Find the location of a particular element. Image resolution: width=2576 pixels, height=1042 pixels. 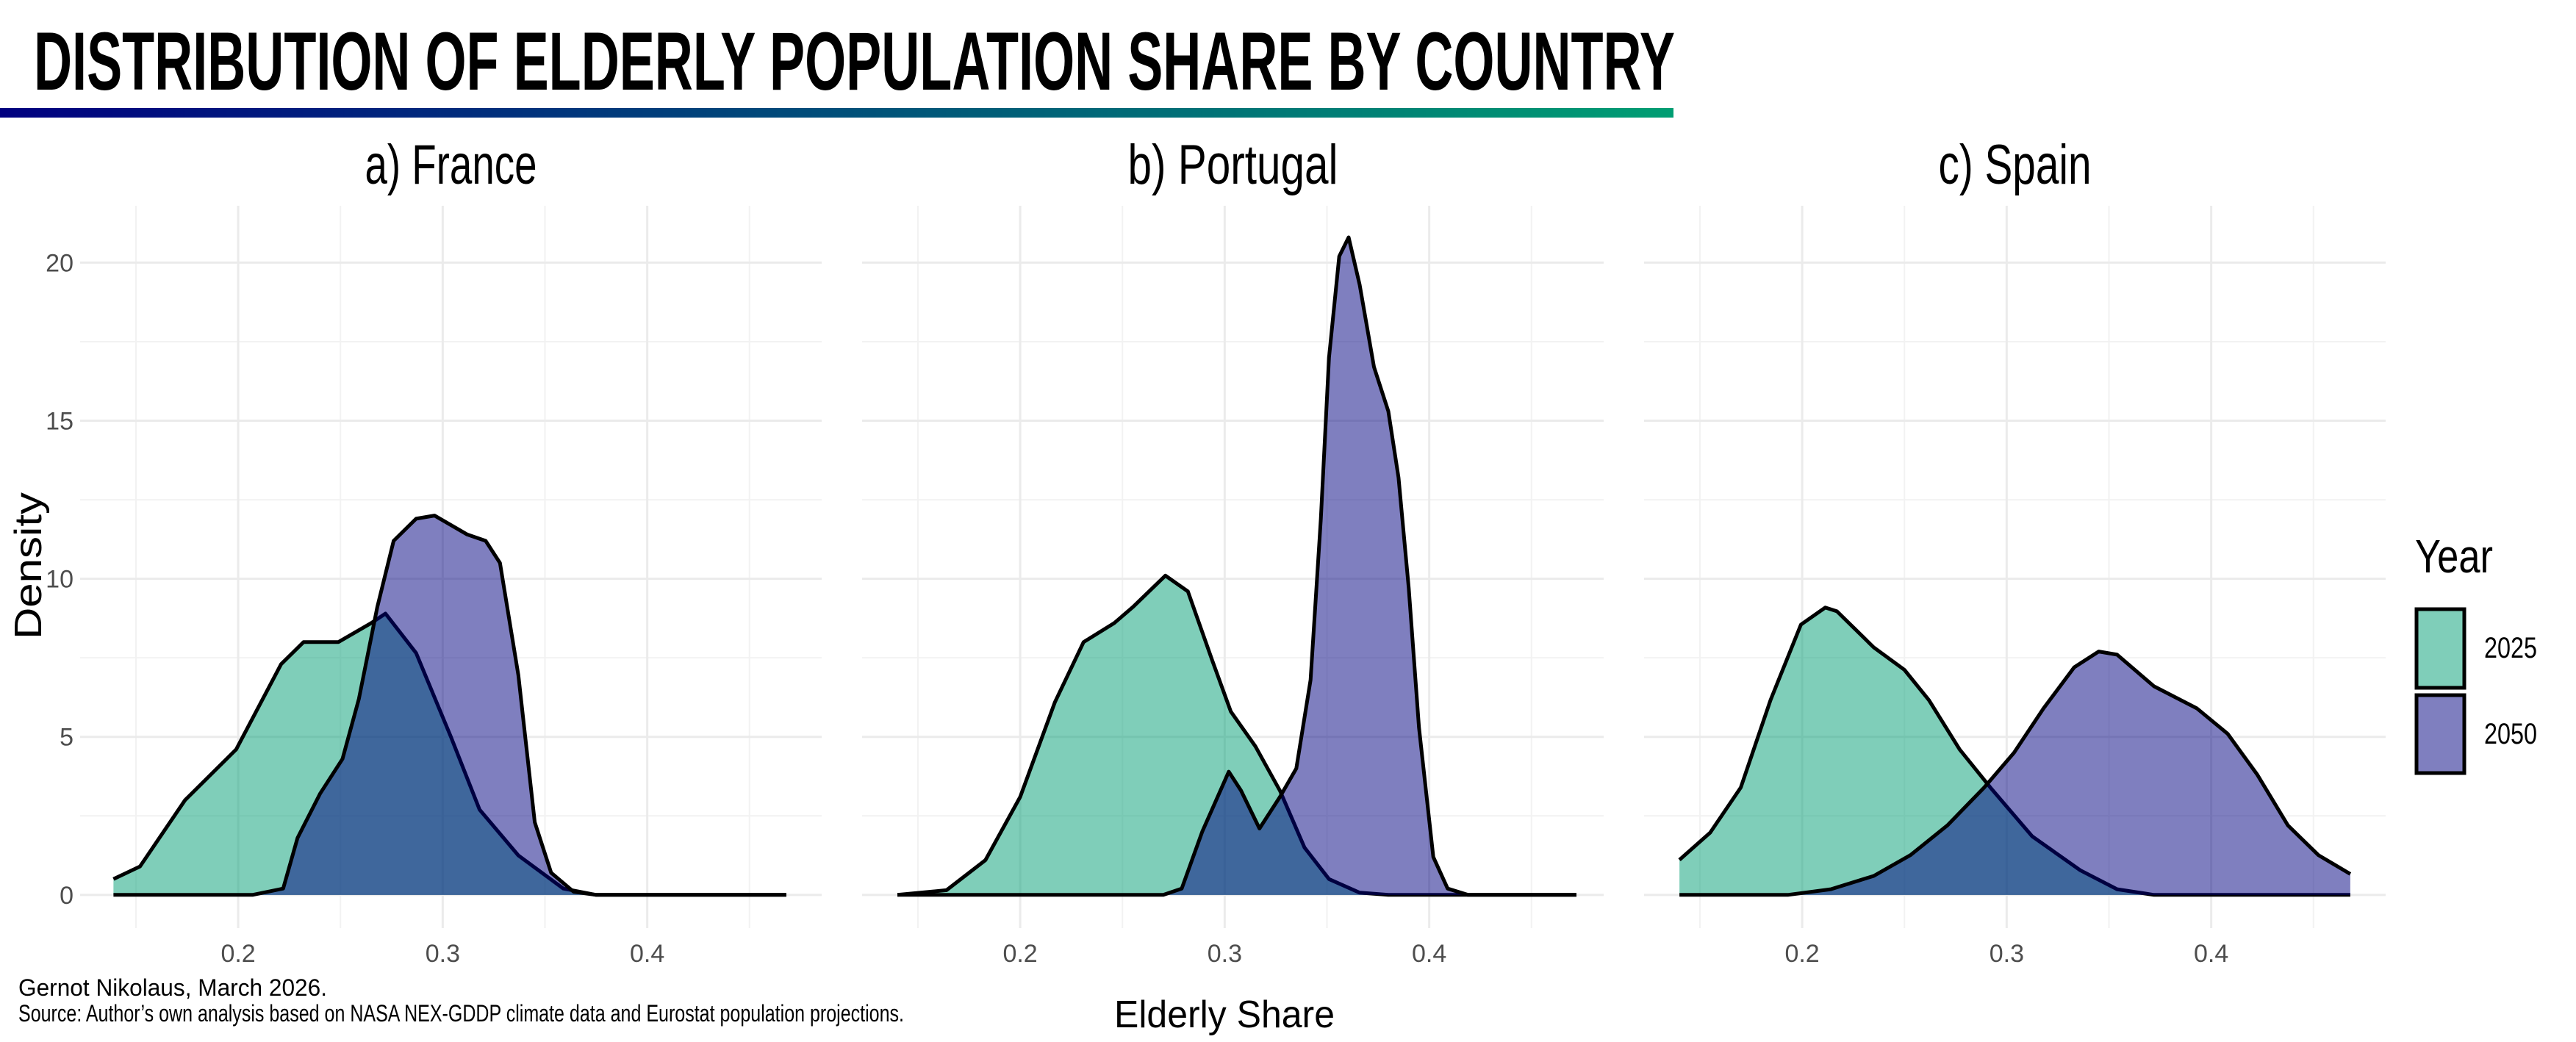

legend-key-2025 is located at coordinates (2440, 648).